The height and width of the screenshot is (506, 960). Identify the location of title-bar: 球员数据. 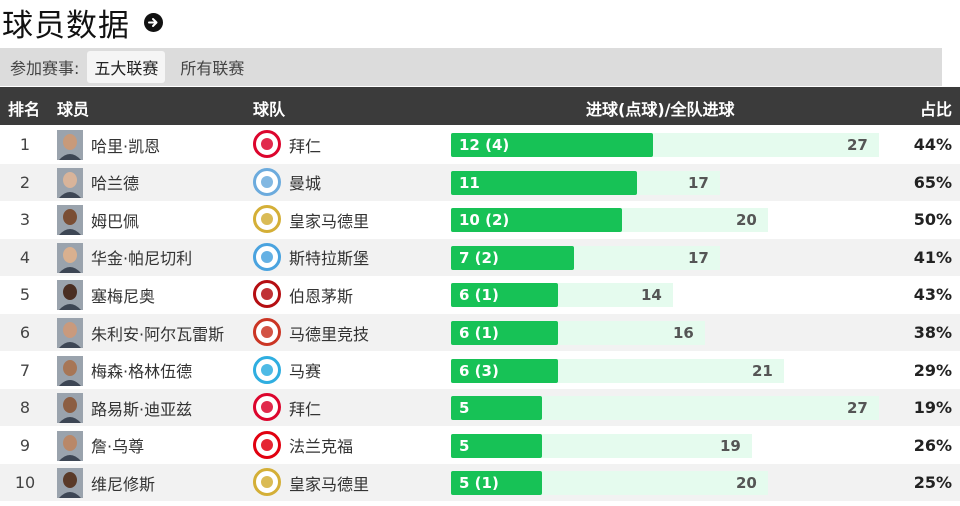
(480, 22).